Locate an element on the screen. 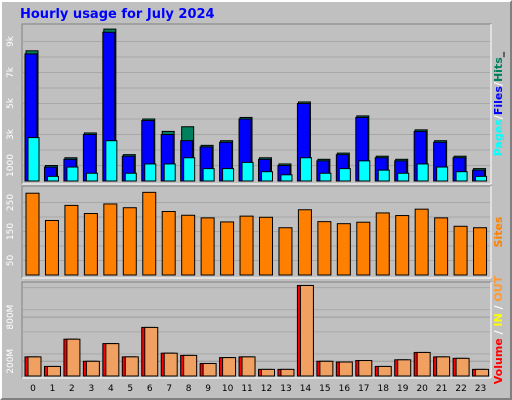 This screenshot has width=512, height=400. hour-label: 10 is located at coordinates (228, 389).